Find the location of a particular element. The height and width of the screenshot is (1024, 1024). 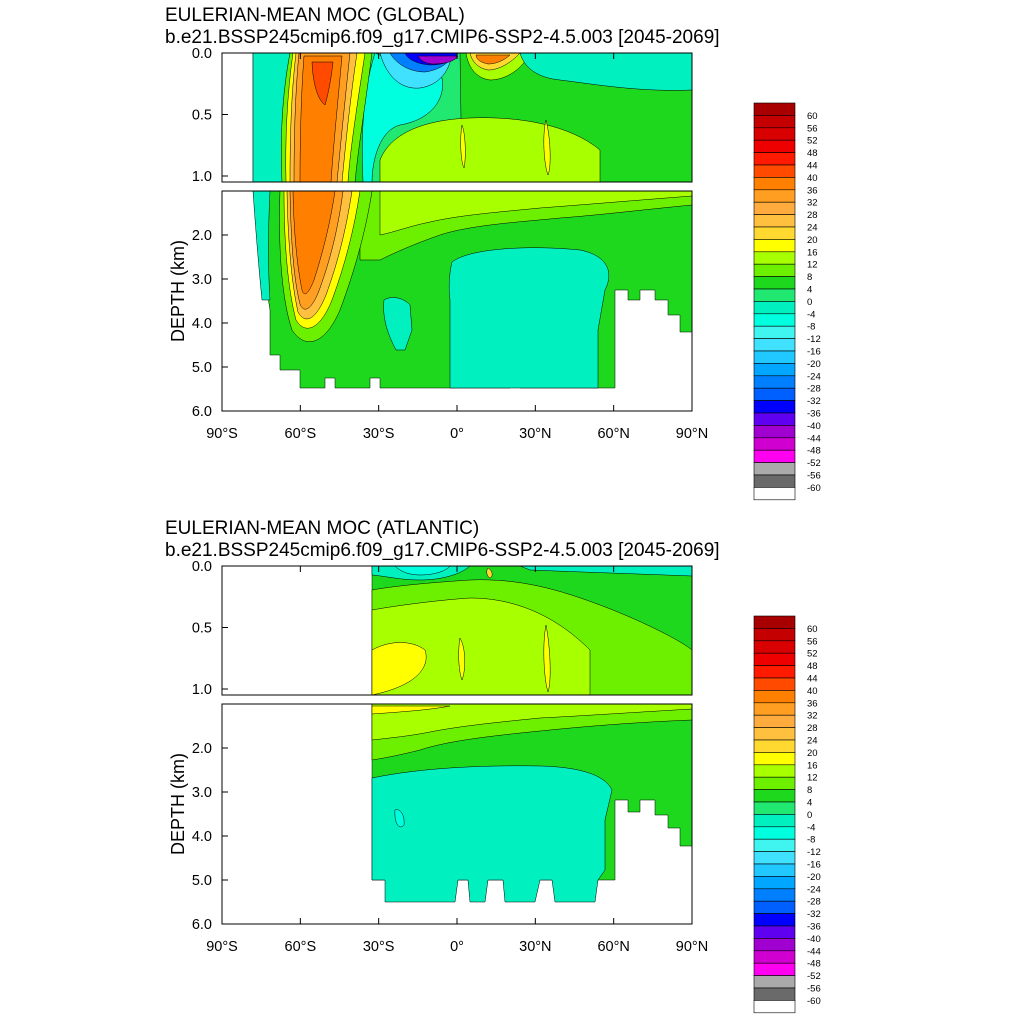

atlantic-colorbar-label: 24 is located at coordinates (812, 741).